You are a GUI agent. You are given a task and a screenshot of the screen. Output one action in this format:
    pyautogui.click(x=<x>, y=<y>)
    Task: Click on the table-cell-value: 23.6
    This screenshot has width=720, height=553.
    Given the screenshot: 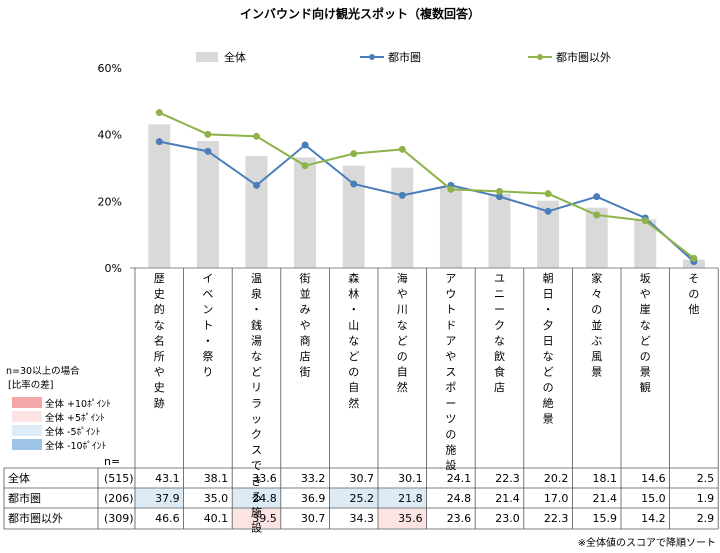 What is the action you would take?
    pyautogui.click(x=459, y=518)
    